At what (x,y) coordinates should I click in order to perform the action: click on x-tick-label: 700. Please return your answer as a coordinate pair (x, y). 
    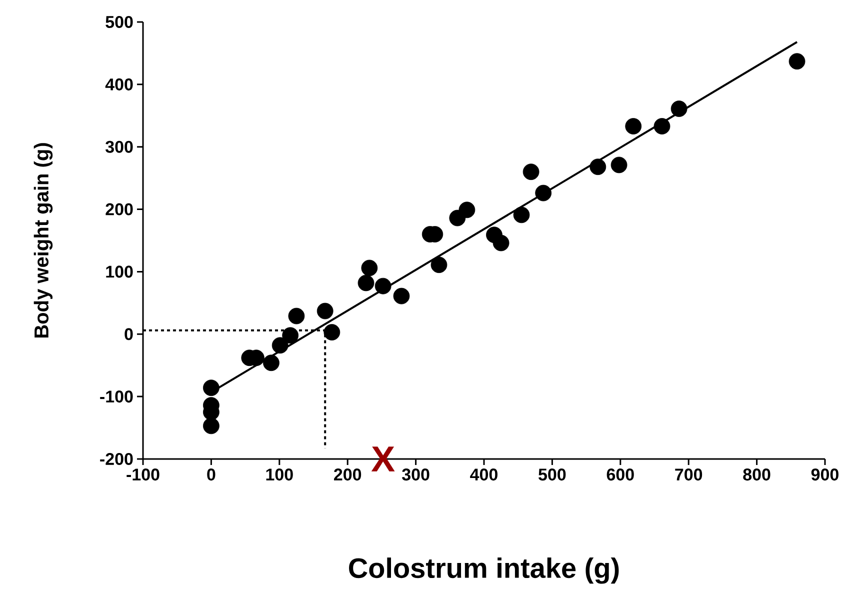
    Looking at the image, I should click on (688, 474).